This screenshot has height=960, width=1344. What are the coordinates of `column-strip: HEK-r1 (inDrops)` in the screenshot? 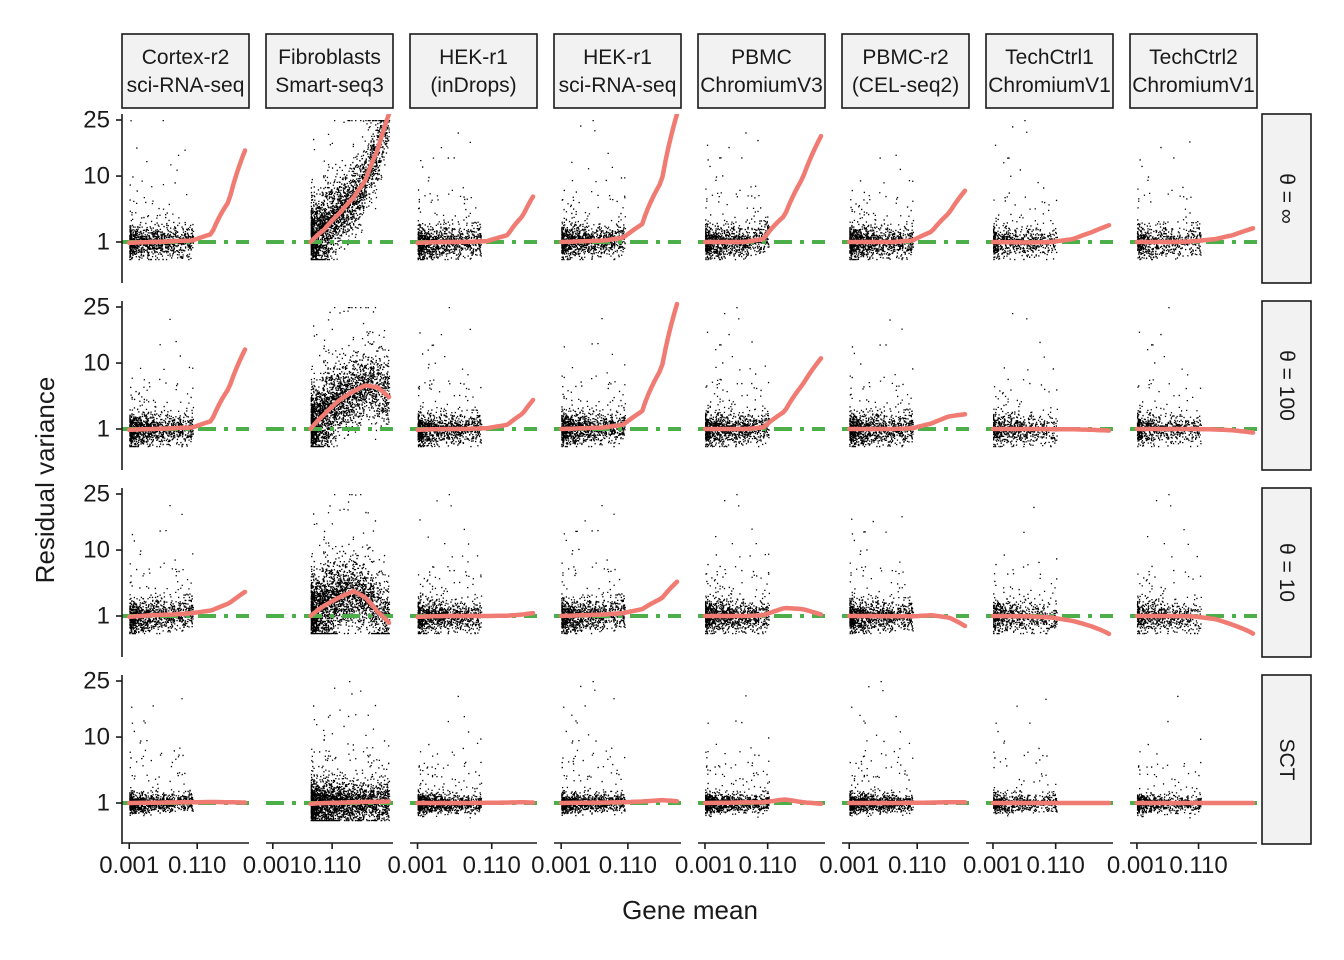 It's located at (473, 71).